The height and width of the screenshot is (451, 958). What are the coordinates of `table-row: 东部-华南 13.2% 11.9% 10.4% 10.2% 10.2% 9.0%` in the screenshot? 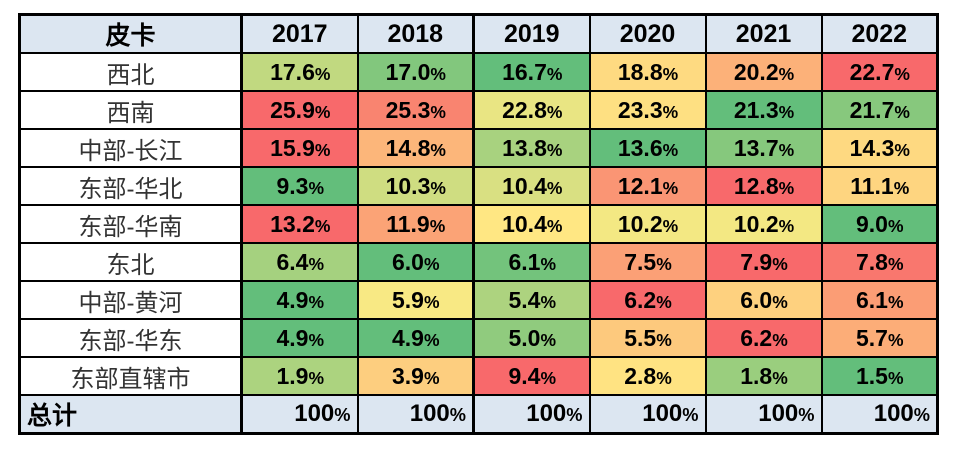 It's located at (478, 224).